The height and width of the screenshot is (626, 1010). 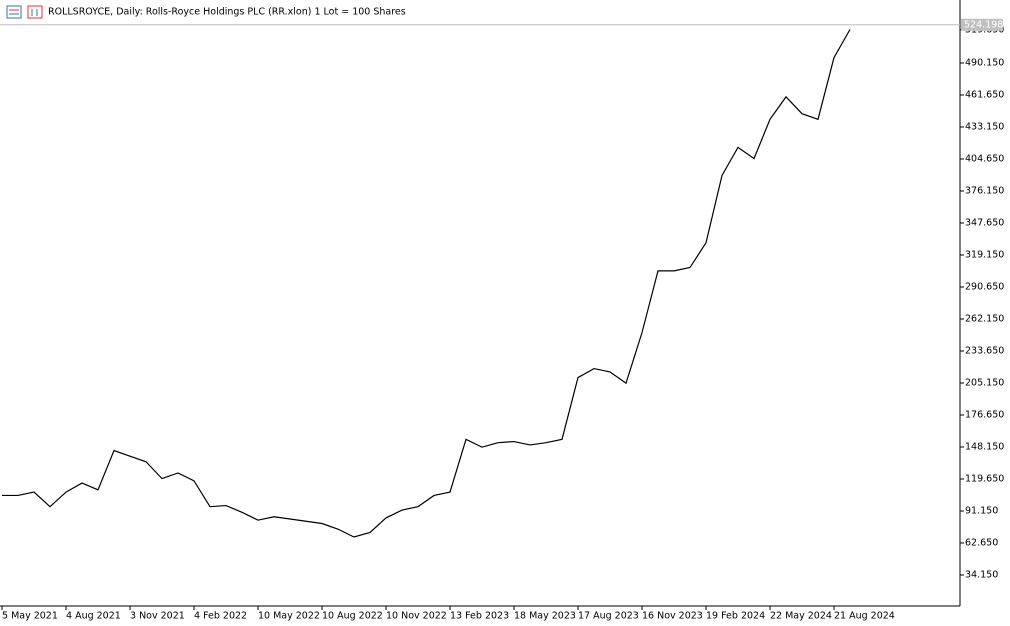 What do you see at coordinates (672, 616) in the screenshot?
I see `x-tick-label: 16 Nov 2023` at bounding box center [672, 616].